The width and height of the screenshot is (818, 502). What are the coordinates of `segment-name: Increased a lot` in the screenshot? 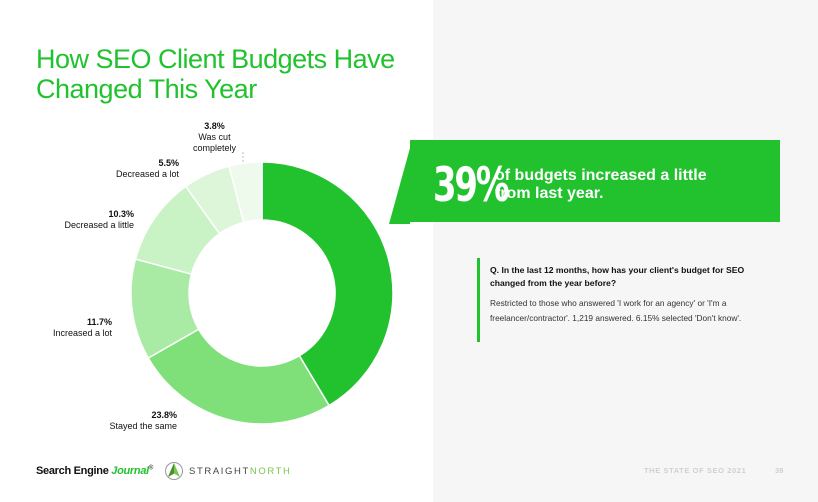 It's located at (82, 333).